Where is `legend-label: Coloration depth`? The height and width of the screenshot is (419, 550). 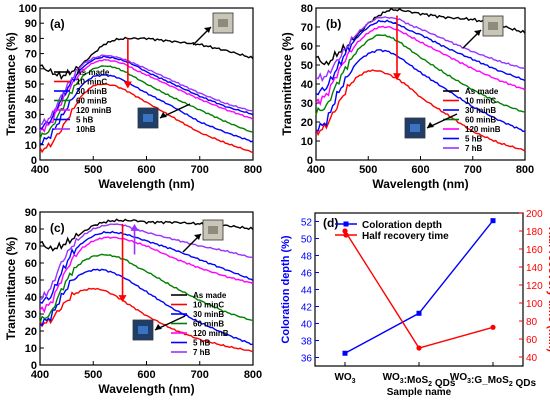
legend-label: Coloration depth is located at coordinates (402, 225).